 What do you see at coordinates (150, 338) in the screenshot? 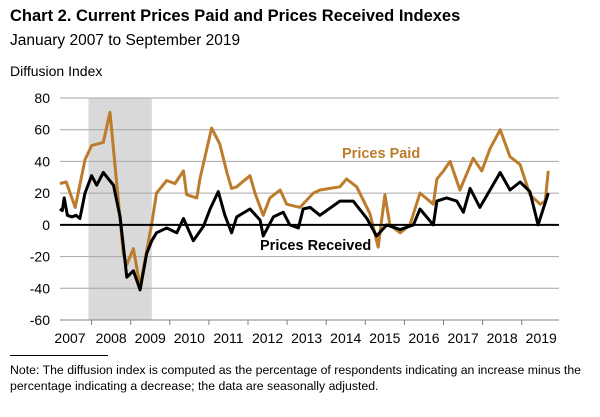
I see `x-tick-label: 2009` at bounding box center [150, 338].